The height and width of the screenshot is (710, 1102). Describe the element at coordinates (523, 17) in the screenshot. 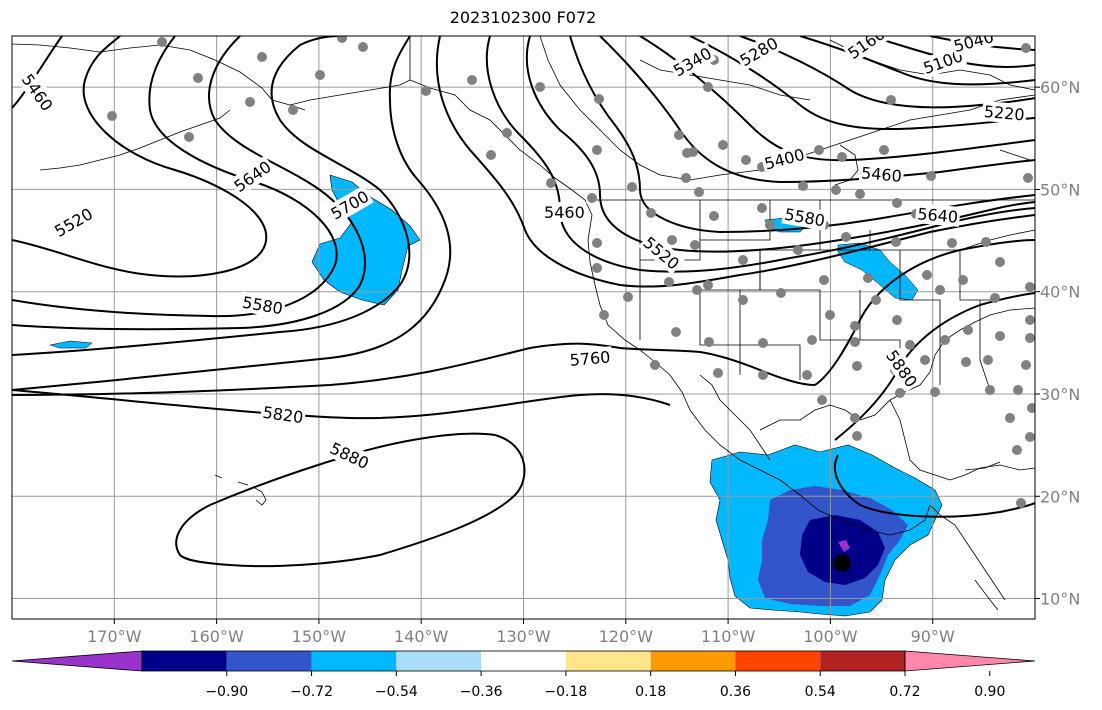

I see `chart-title: 2023102300 F072` at that location.